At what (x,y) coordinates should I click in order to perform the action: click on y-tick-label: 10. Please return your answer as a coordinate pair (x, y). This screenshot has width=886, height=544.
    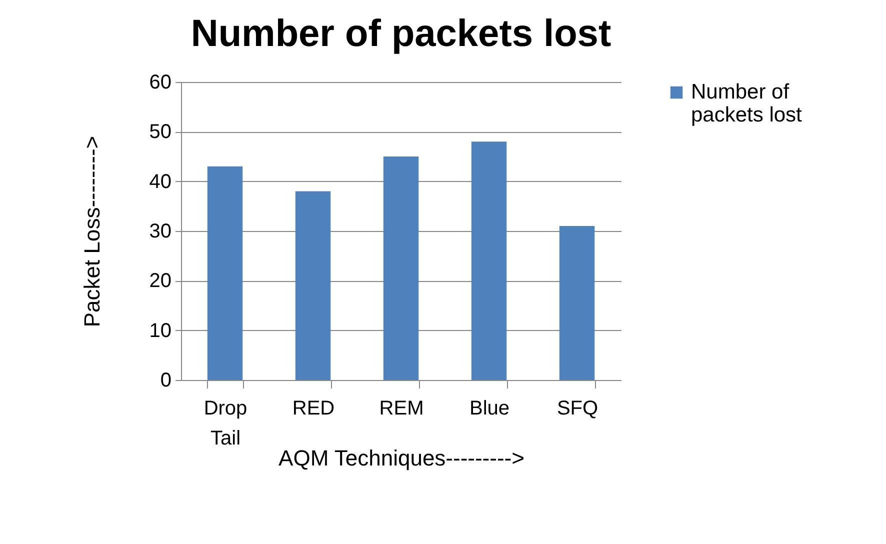
    Looking at the image, I should click on (160, 331).